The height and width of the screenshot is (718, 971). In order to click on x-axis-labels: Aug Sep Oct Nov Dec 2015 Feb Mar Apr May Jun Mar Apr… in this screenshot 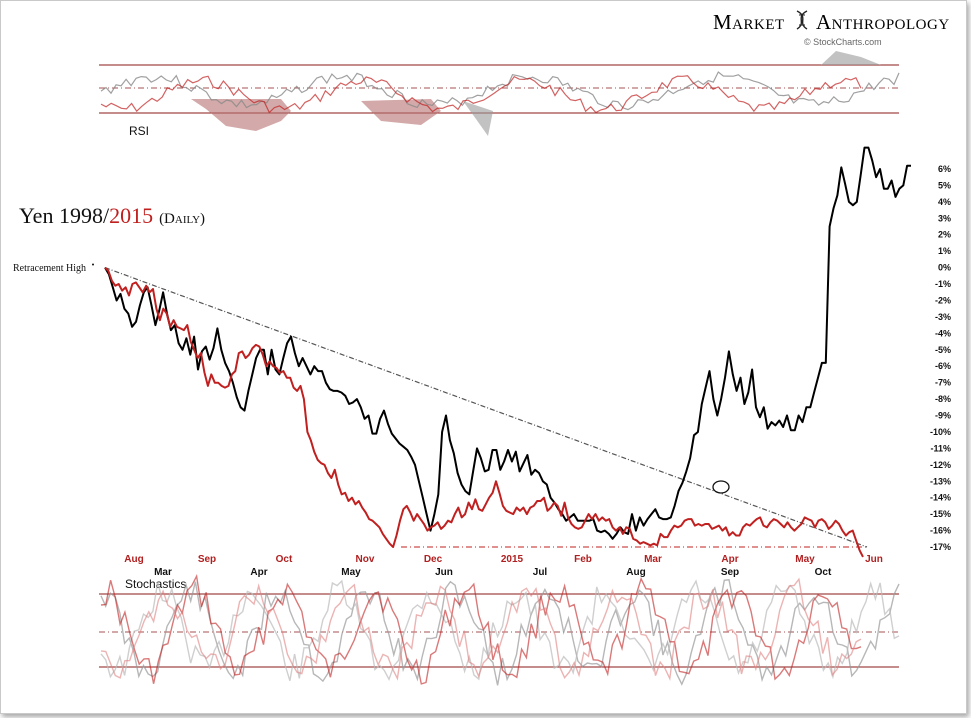, I will do `click(503, 566)`.